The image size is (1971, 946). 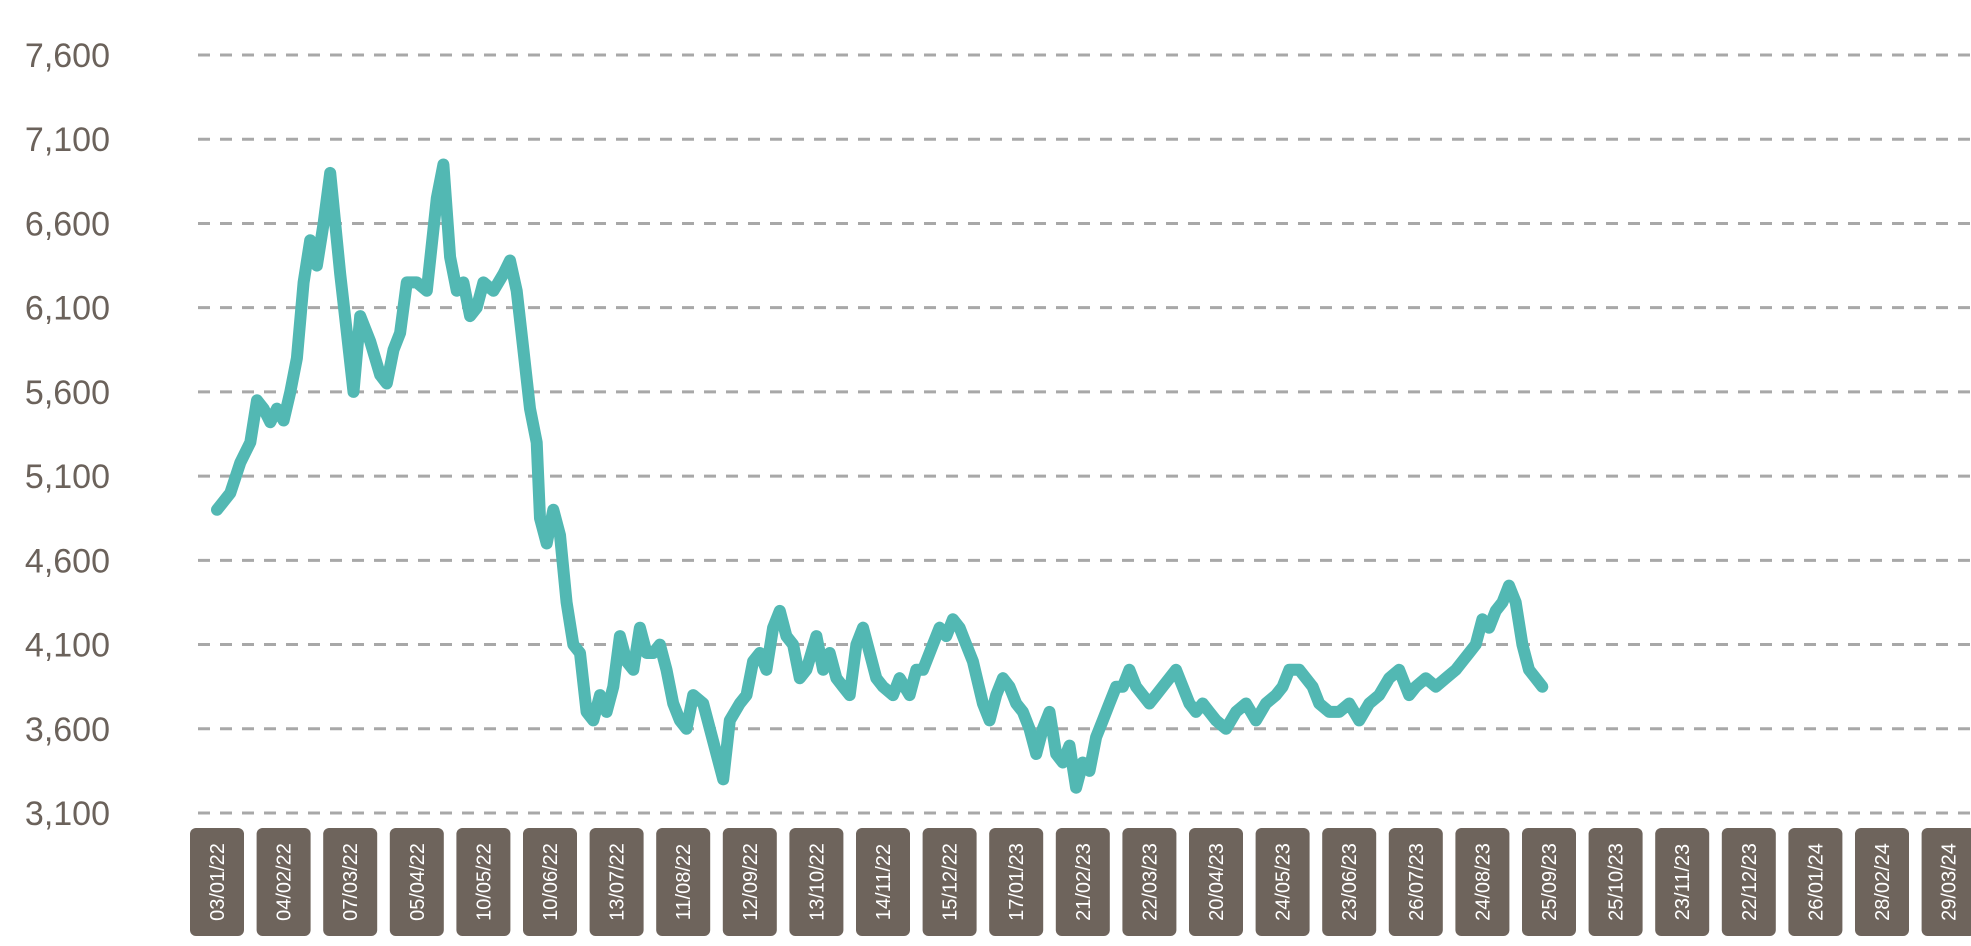 I want to click on x-tick-label: 17/01/23, so click(x=1017, y=882).